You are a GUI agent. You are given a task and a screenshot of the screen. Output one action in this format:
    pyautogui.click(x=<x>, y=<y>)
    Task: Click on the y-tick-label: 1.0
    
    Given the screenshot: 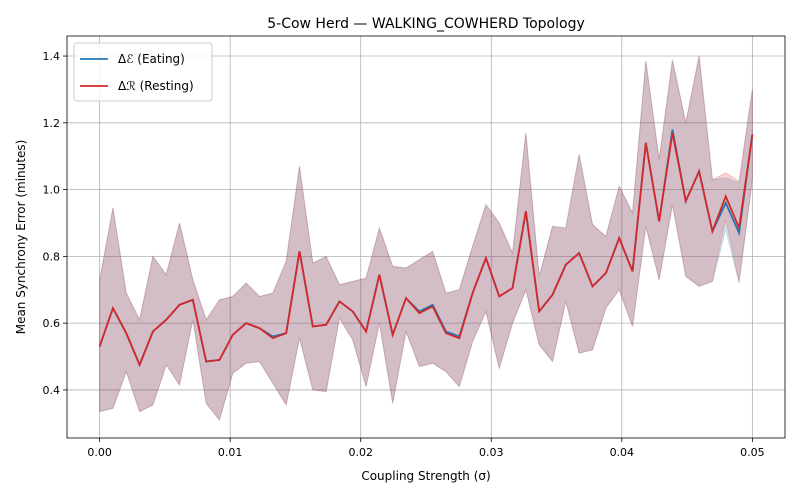 What is the action you would take?
    pyautogui.click(x=52, y=190)
    